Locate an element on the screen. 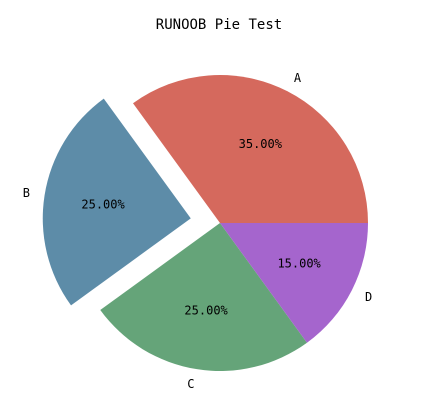 Image resolution: width=422 pixels, height=406 pixels. pie-slice-d is located at coordinates (294, 283).